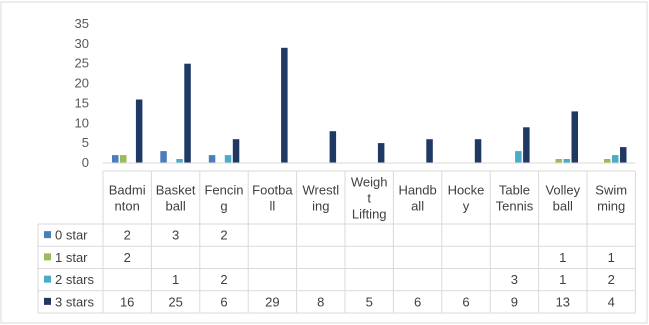  I want to click on y-tick-label: 0, so click(85, 162).